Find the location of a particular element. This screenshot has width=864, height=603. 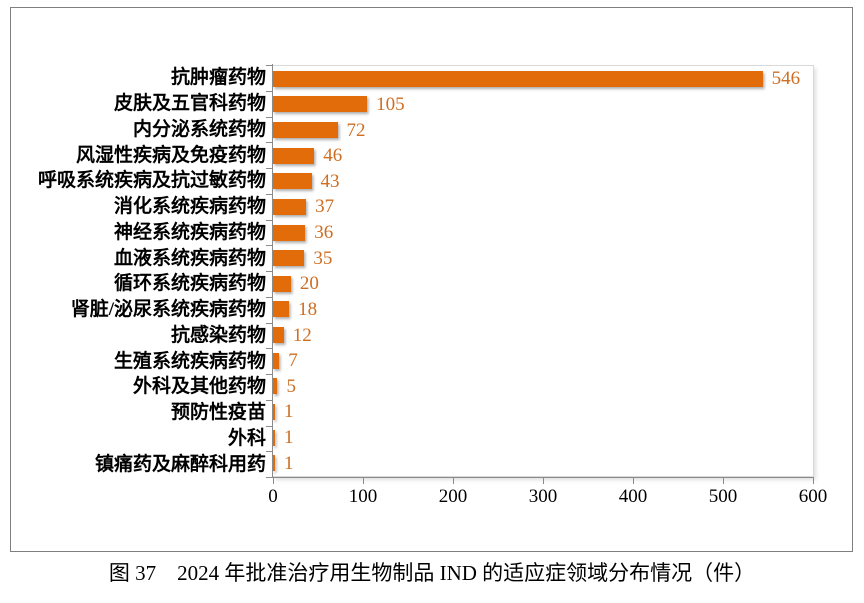

bar-value-label: 43 is located at coordinates (330, 181).